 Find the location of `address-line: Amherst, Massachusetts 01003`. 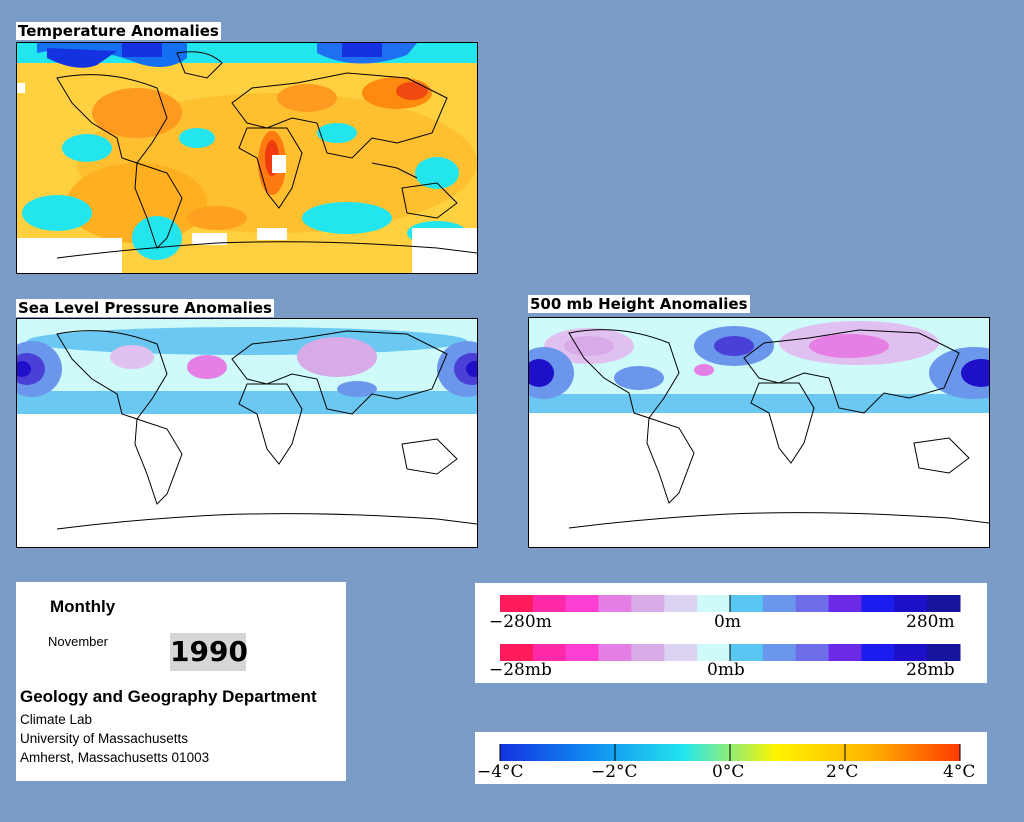

address-line: Amherst, Massachusetts 01003 is located at coordinates (115, 757).